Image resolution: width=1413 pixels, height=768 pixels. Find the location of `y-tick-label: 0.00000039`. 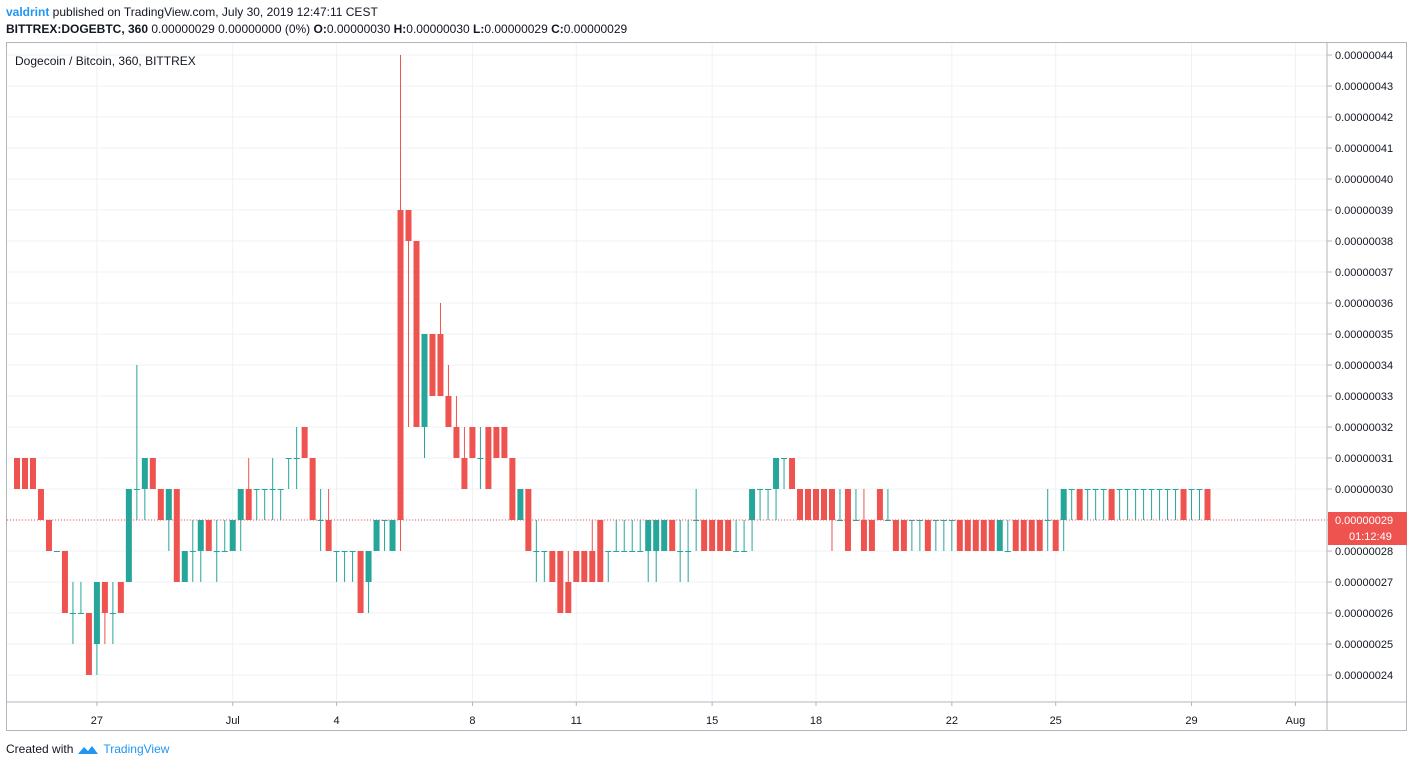

y-tick-label: 0.00000039 is located at coordinates (1364, 211).